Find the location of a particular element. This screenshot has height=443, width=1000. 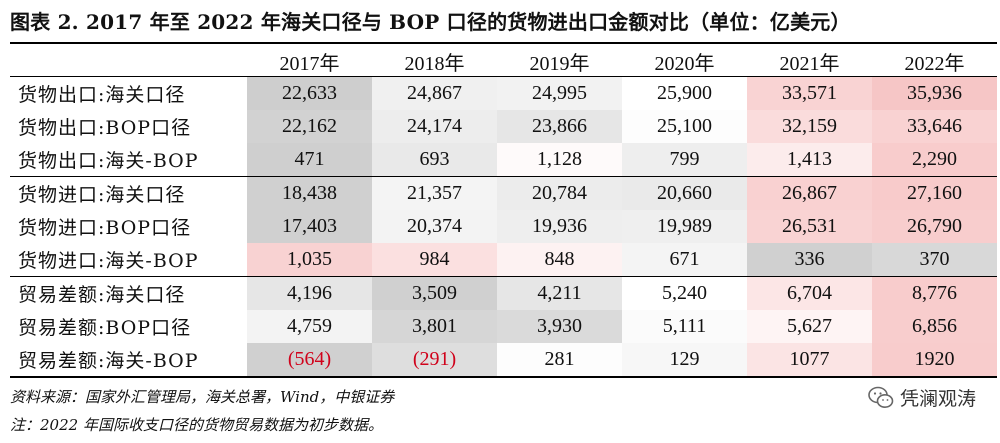

table-cell: 5,627 is located at coordinates (809, 326).